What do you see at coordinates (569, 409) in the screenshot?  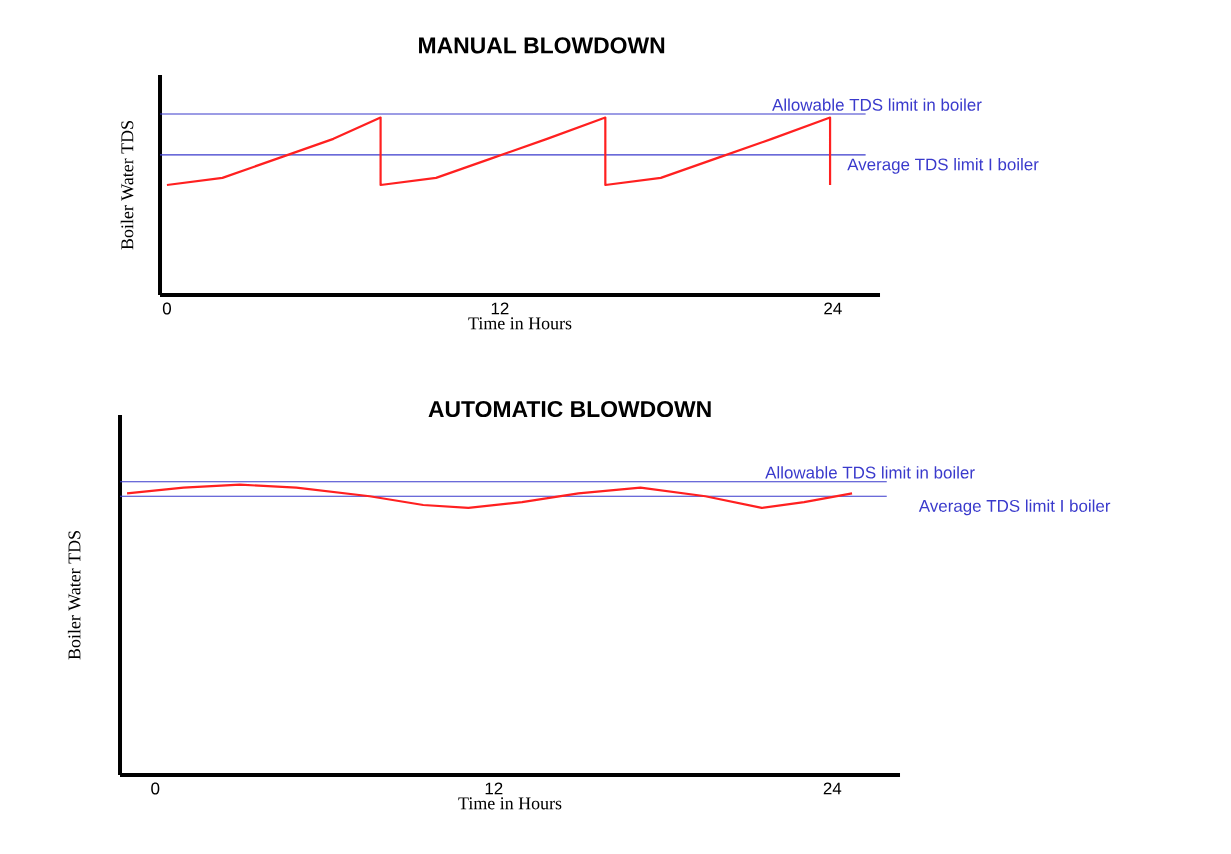 I see `chart-title: AUTOMATIC BLOWDOWN` at bounding box center [569, 409].